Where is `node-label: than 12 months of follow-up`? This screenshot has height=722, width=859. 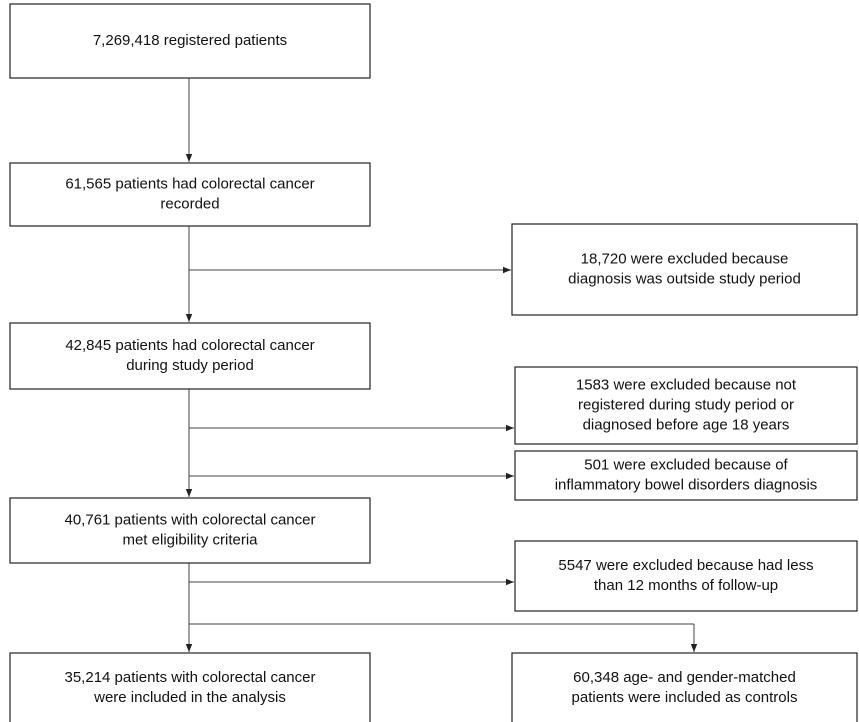 node-label: than 12 months of follow-up is located at coordinates (686, 585).